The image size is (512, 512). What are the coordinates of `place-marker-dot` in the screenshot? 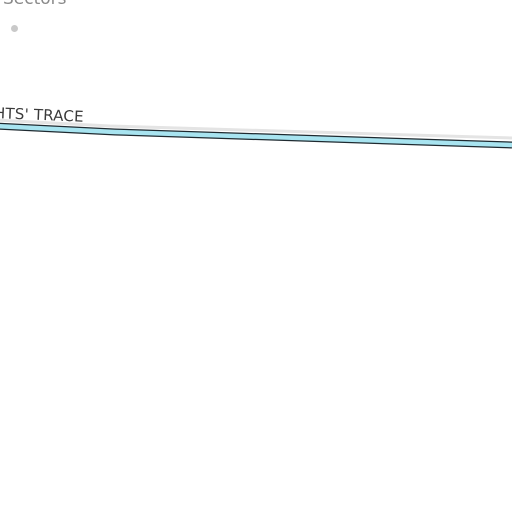 It's located at (14, 28).